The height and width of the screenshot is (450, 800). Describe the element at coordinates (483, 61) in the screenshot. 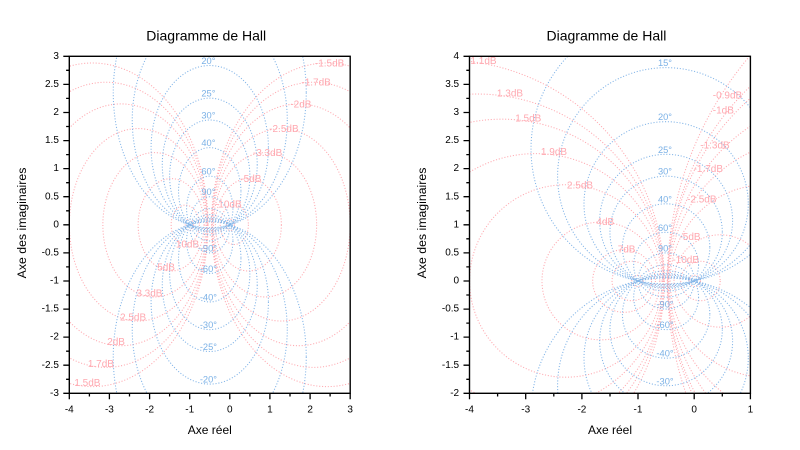

I see `svg-text: 1.1dB` at that location.